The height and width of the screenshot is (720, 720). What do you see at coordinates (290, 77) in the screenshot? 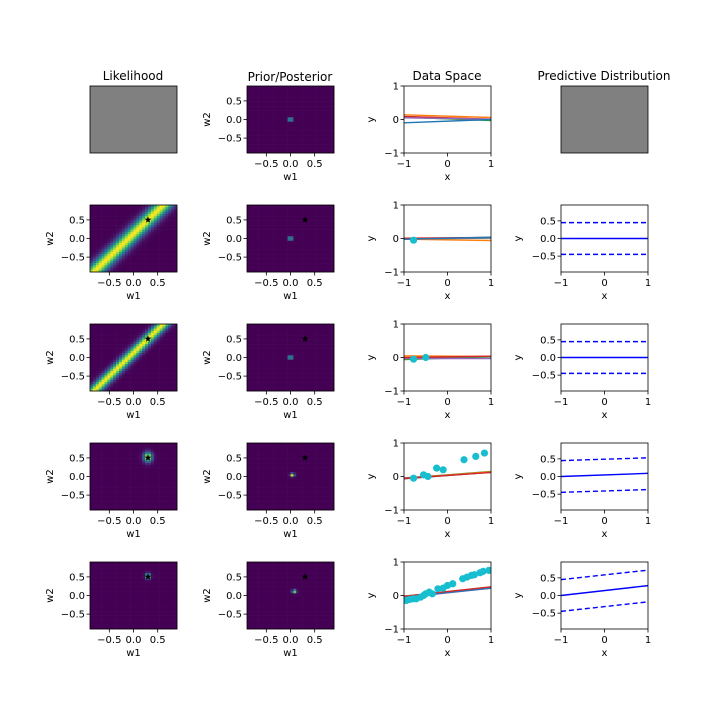
I see `title-prior-posterior: Prior/Posterior` at bounding box center [290, 77].